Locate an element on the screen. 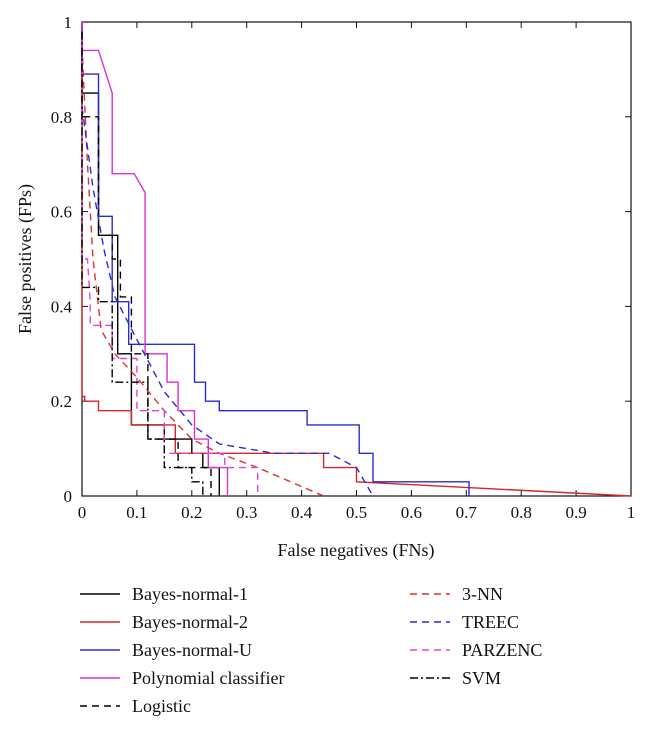 The image size is (650, 732). legend-line-polynomial-classifier is located at coordinates (100, 678).